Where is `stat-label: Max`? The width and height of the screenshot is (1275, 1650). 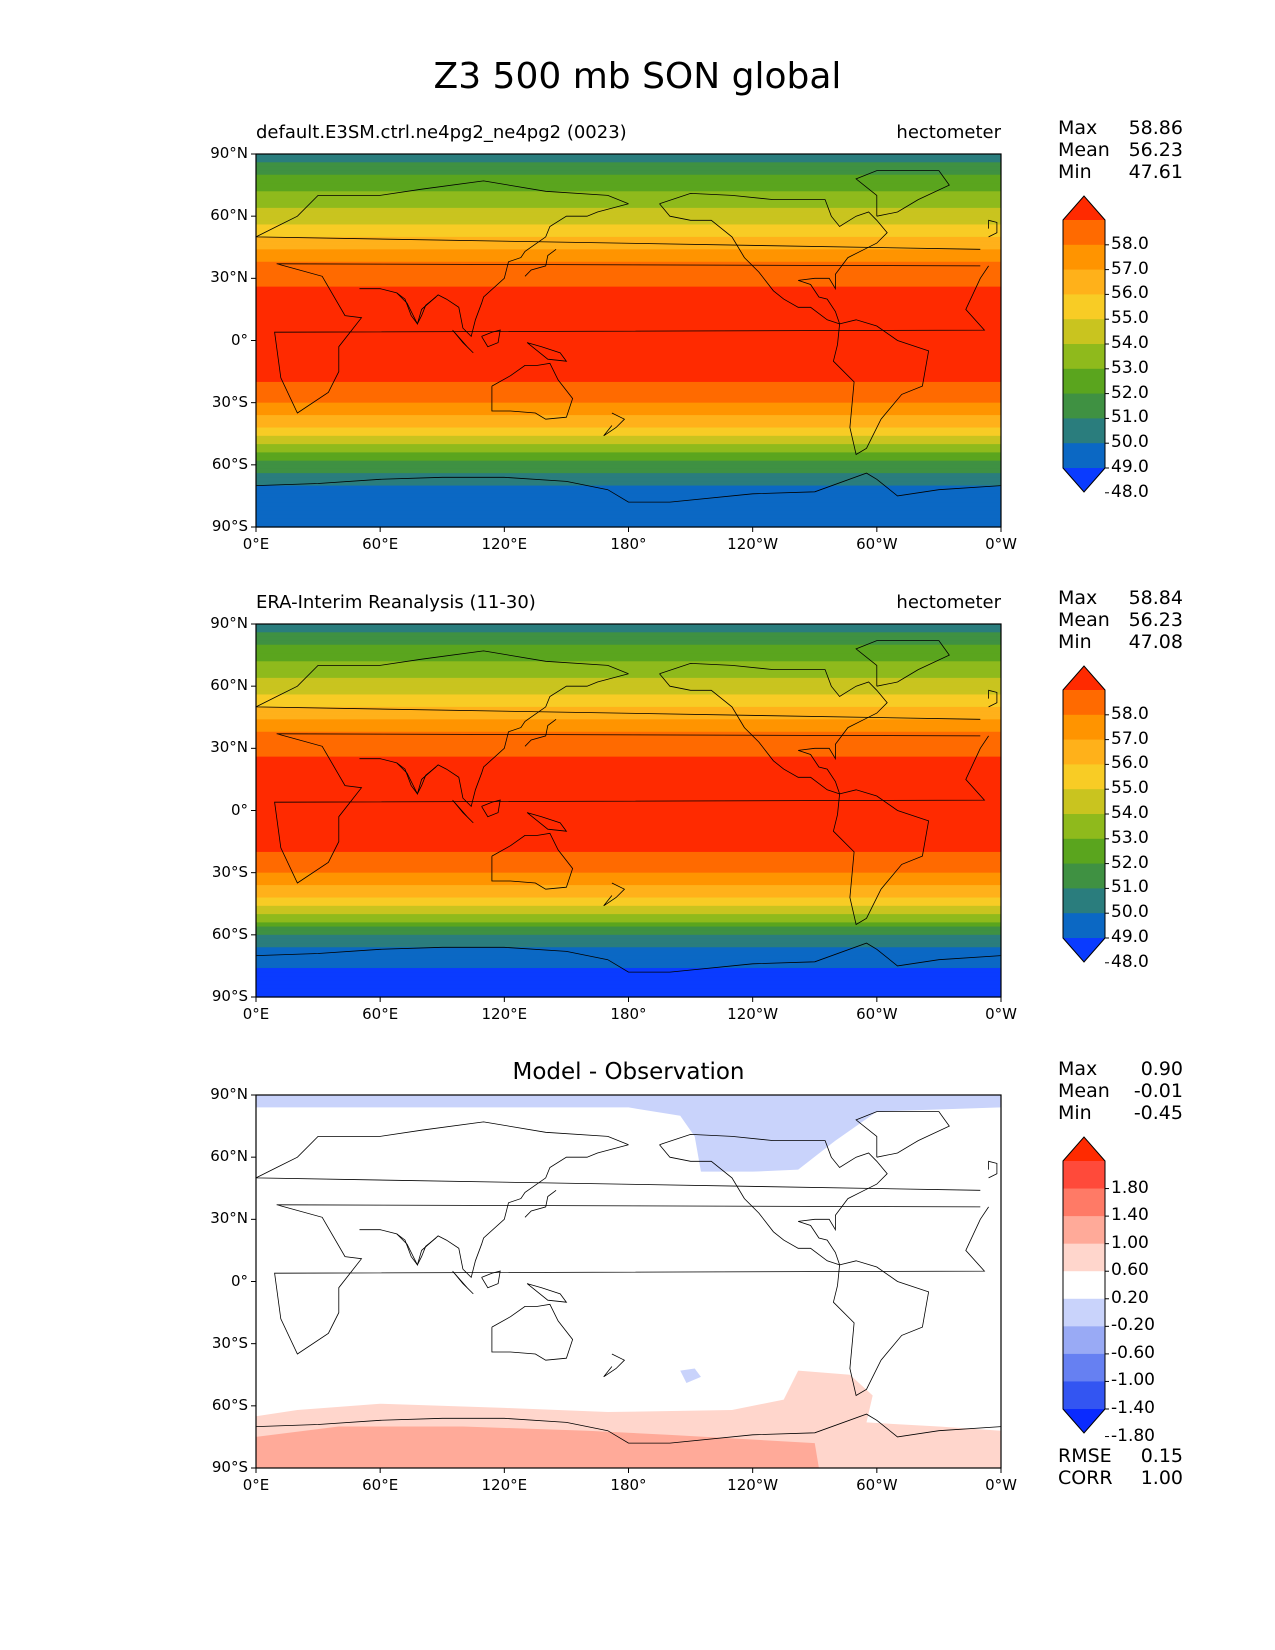
stat-label: Max is located at coordinates (1078, 598).